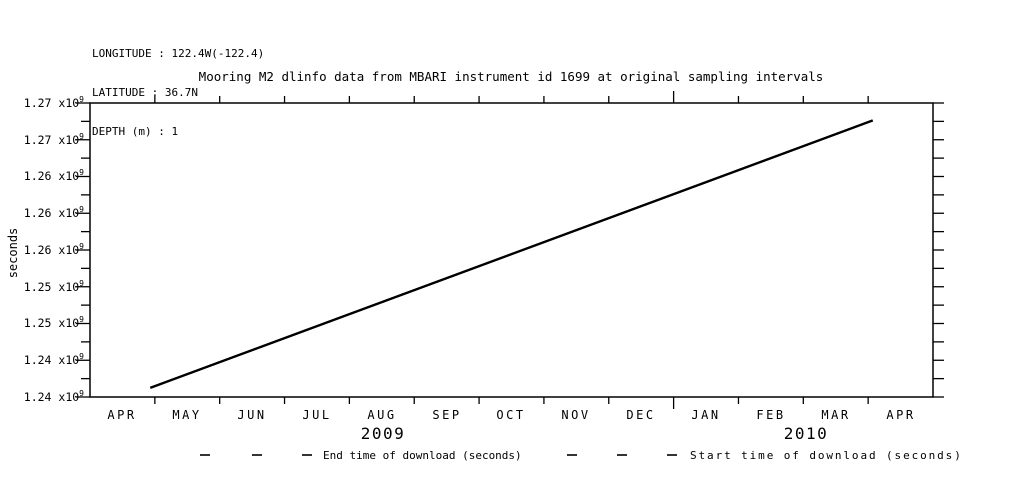 This screenshot has height=504, width=1009. What do you see at coordinates (317, 415) in the screenshot?
I see `x-month-label: JUL` at bounding box center [317, 415].